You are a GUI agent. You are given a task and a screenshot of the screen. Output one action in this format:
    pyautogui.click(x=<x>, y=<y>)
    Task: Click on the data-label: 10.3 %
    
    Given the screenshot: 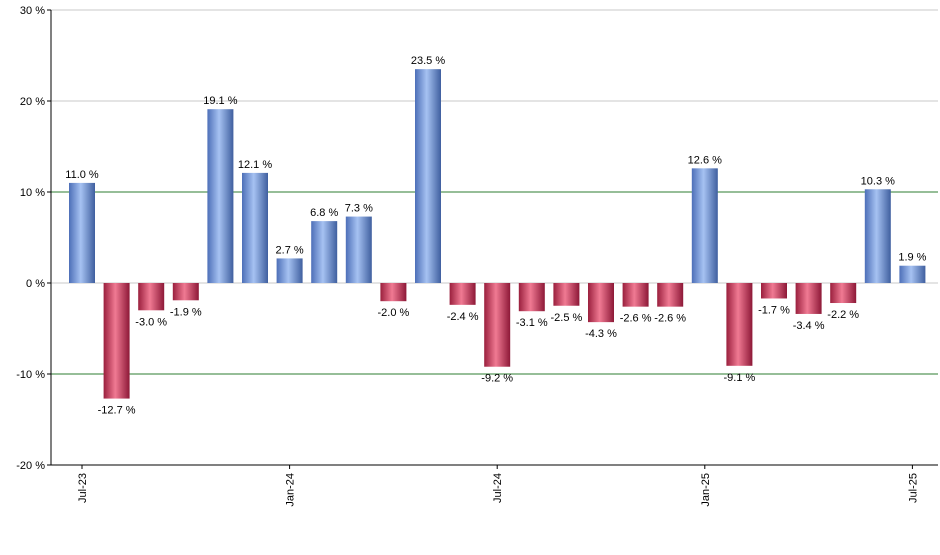 What is the action you would take?
    pyautogui.click(x=878, y=181)
    